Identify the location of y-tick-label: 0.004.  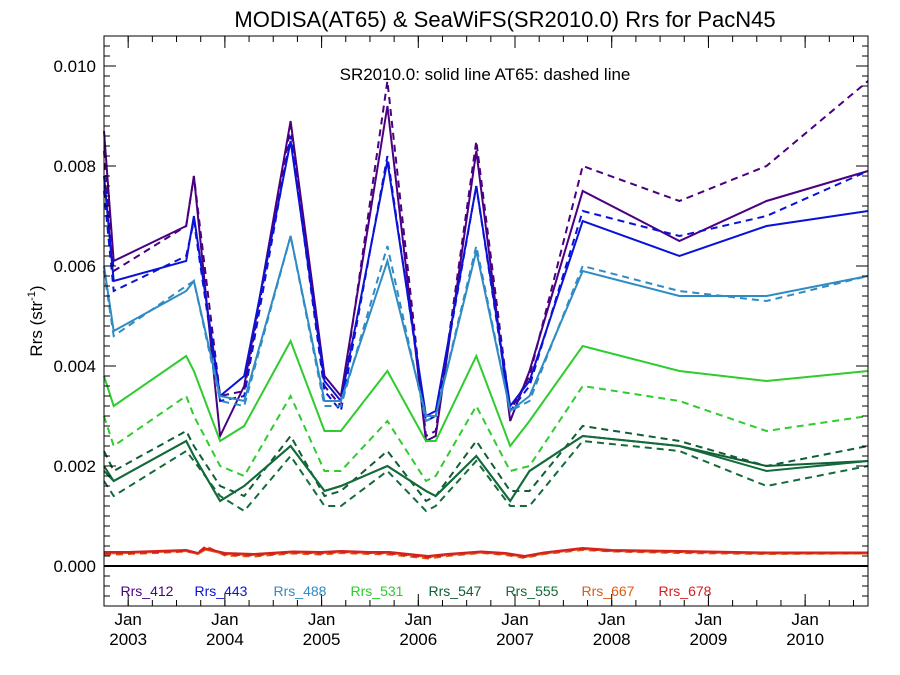
(74, 366).